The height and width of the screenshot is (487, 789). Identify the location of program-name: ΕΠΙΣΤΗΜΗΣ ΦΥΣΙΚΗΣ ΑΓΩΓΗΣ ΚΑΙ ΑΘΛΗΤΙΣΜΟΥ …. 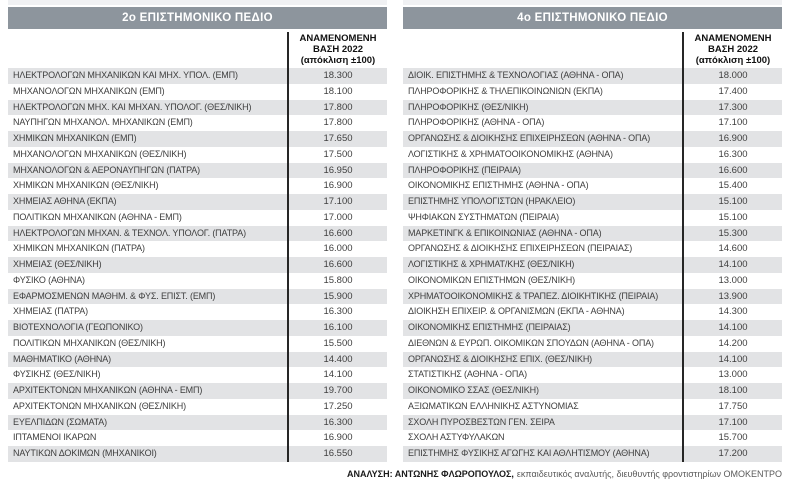
(529, 453).